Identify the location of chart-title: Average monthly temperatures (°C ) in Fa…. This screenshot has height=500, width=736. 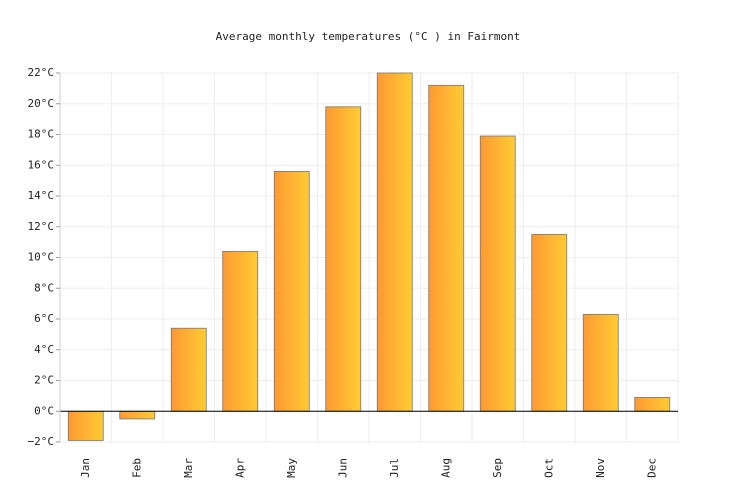
(368, 36).